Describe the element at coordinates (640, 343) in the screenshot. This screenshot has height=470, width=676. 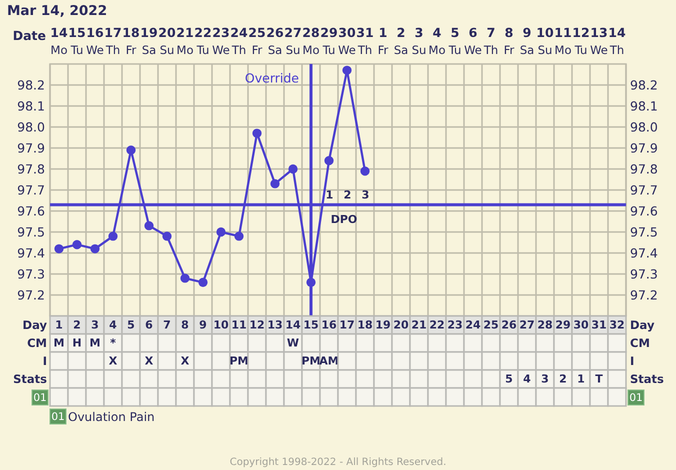
I see `y2-tick-label: CM` at that location.